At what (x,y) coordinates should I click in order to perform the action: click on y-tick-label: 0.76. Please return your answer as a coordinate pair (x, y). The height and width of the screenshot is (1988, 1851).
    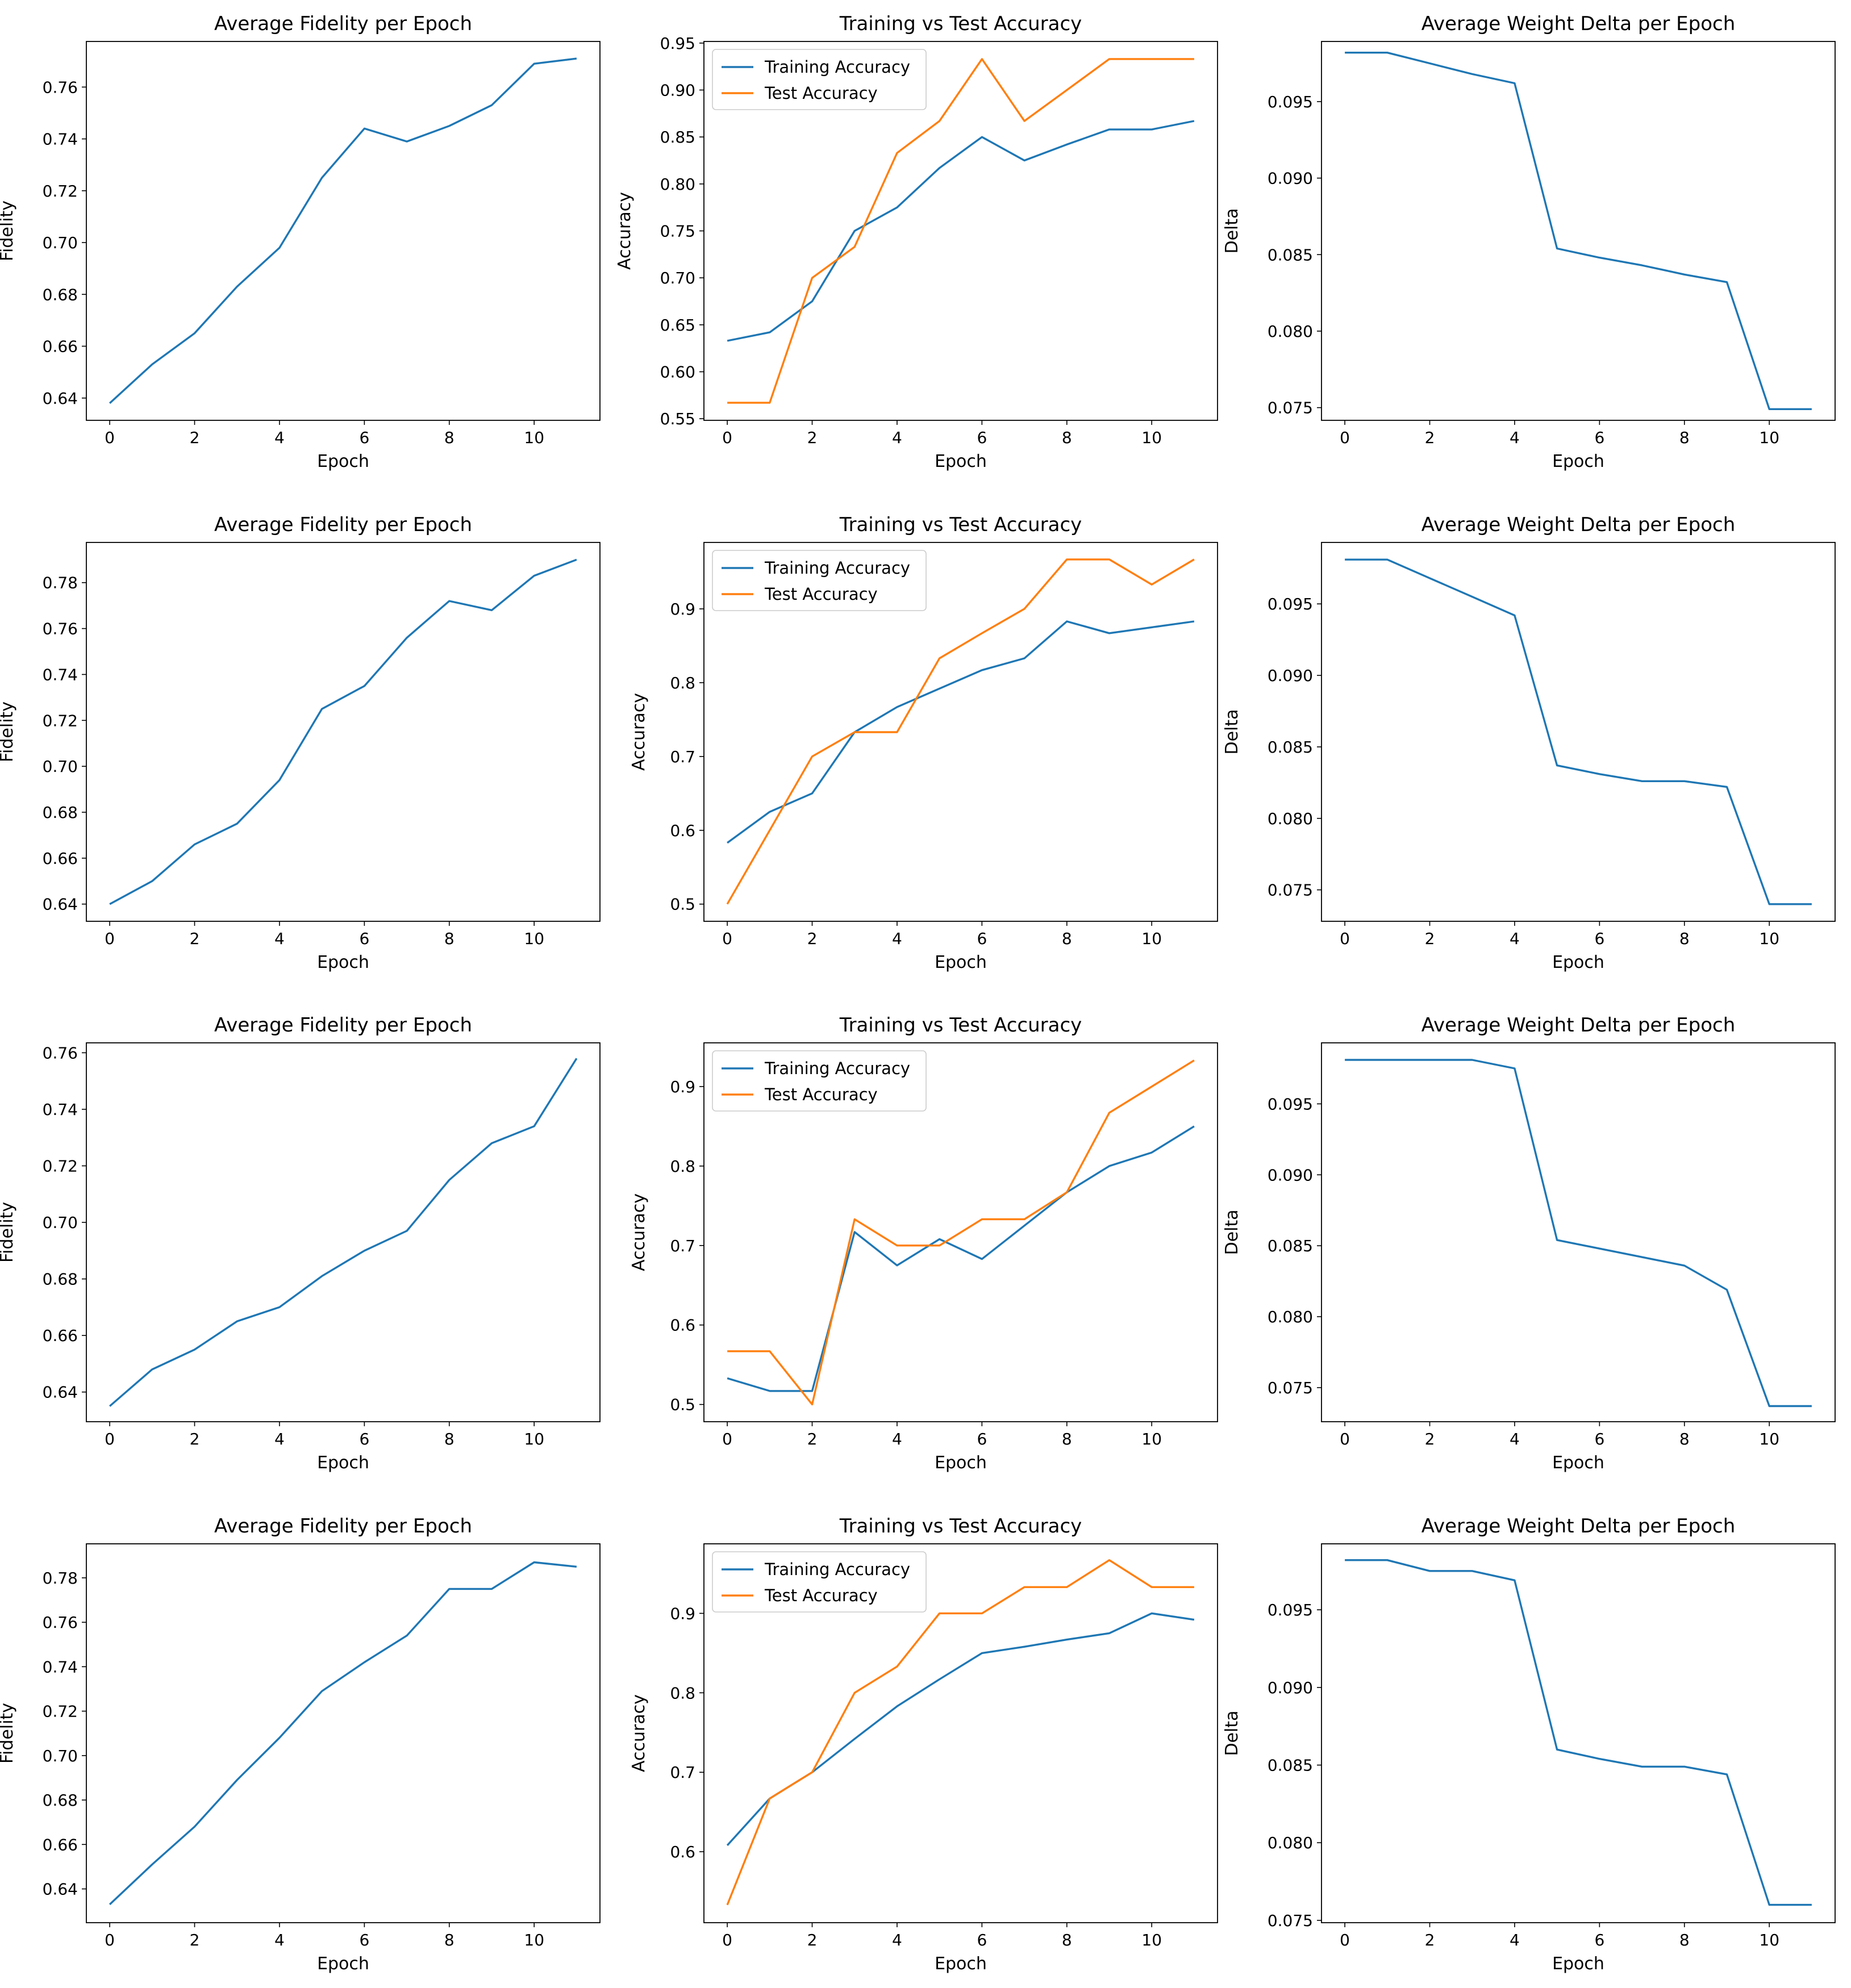
    Looking at the image, I should click on (61, 629).